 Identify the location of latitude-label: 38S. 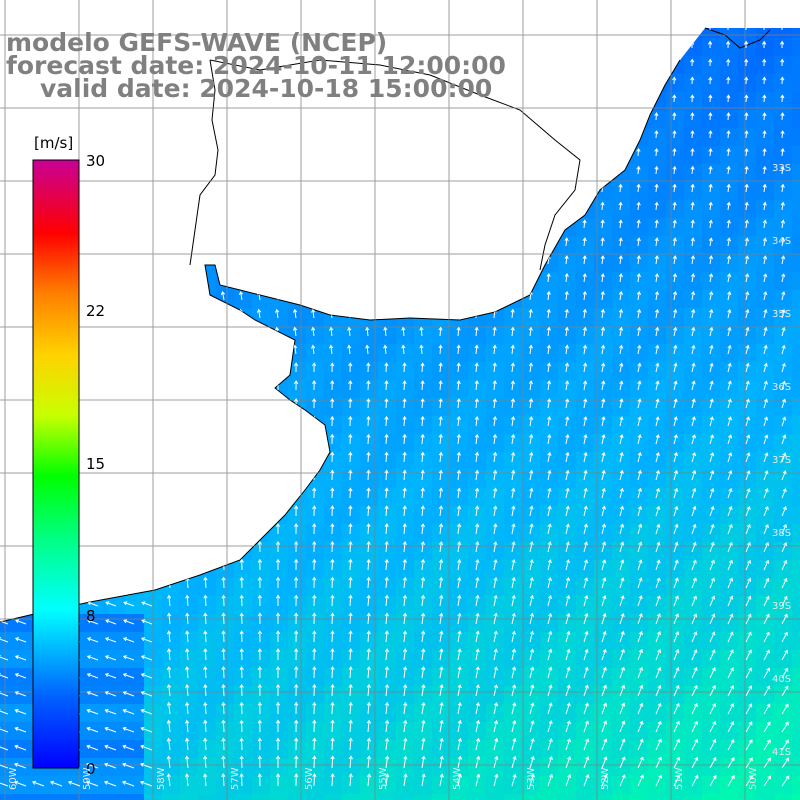
(782, 533).